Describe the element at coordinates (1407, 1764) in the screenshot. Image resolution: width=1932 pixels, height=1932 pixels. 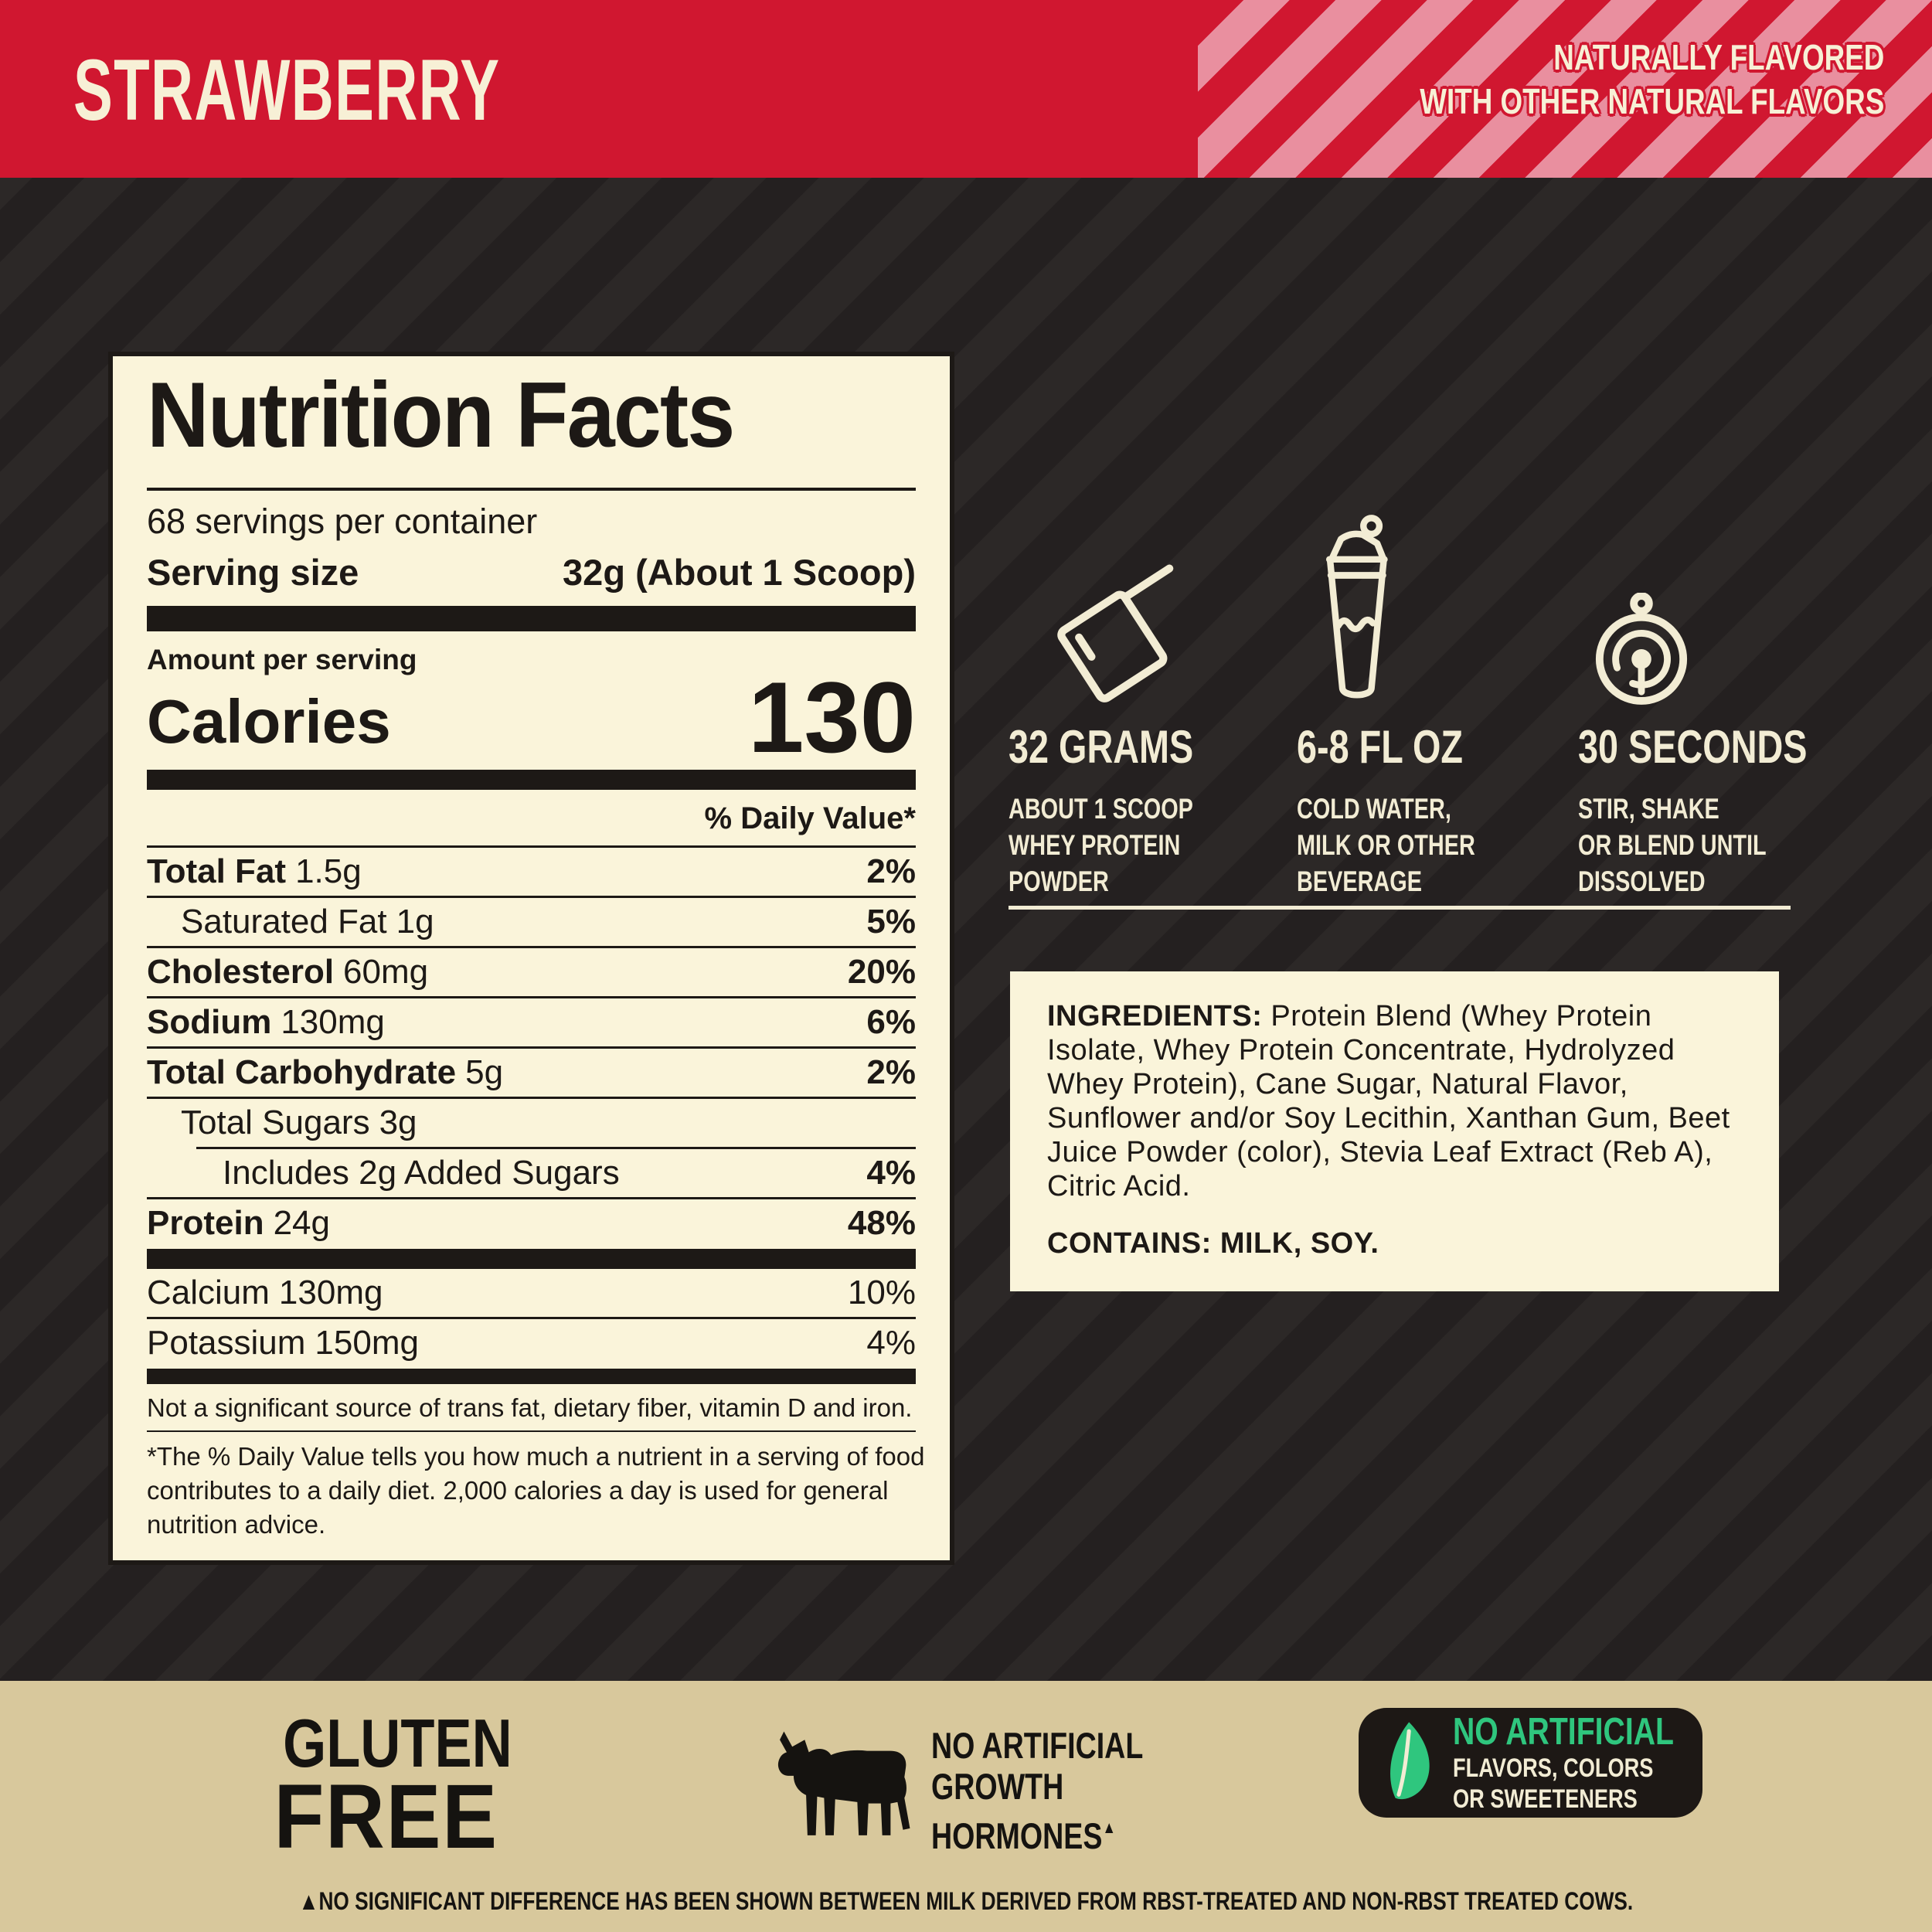
I see `leaf-icon` at that location.